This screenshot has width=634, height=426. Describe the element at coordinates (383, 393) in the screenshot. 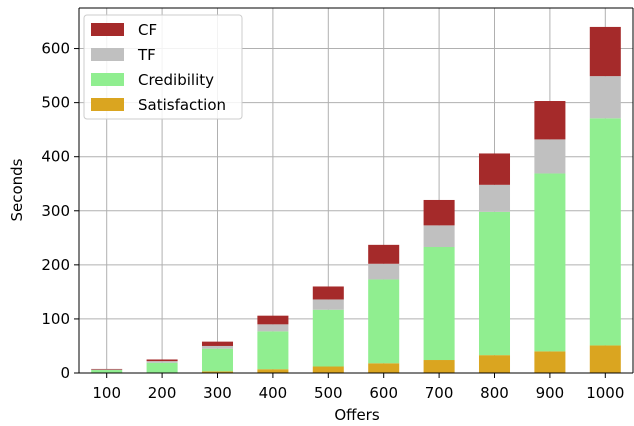

I see `x-tick-label: 600` at that location.